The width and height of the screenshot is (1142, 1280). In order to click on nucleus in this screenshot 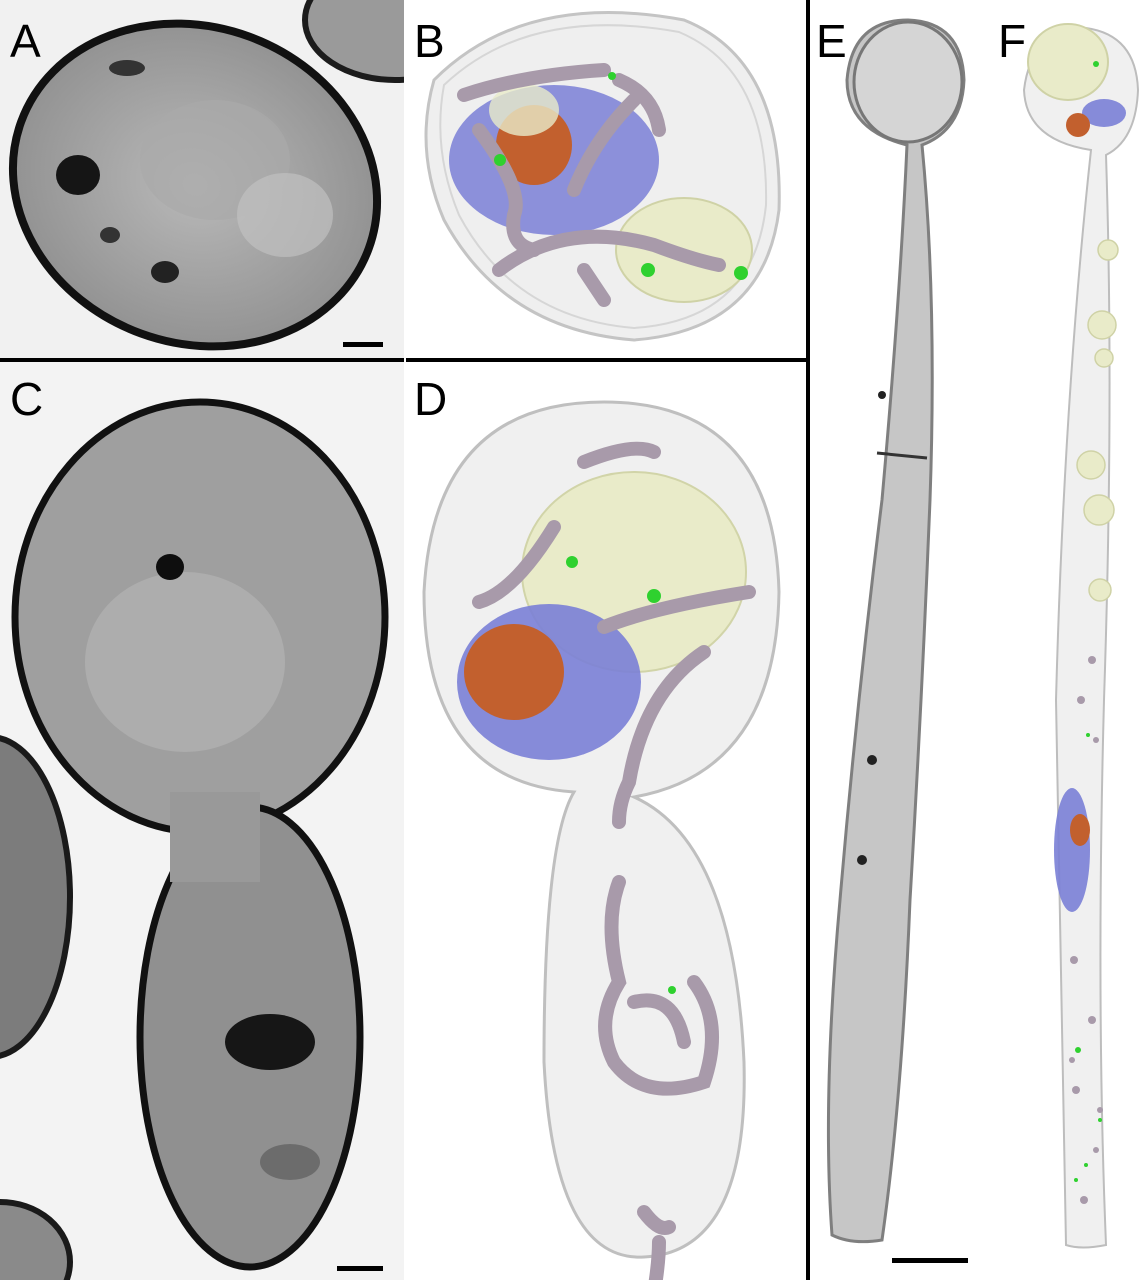, I will do `click(1072, 850)`.